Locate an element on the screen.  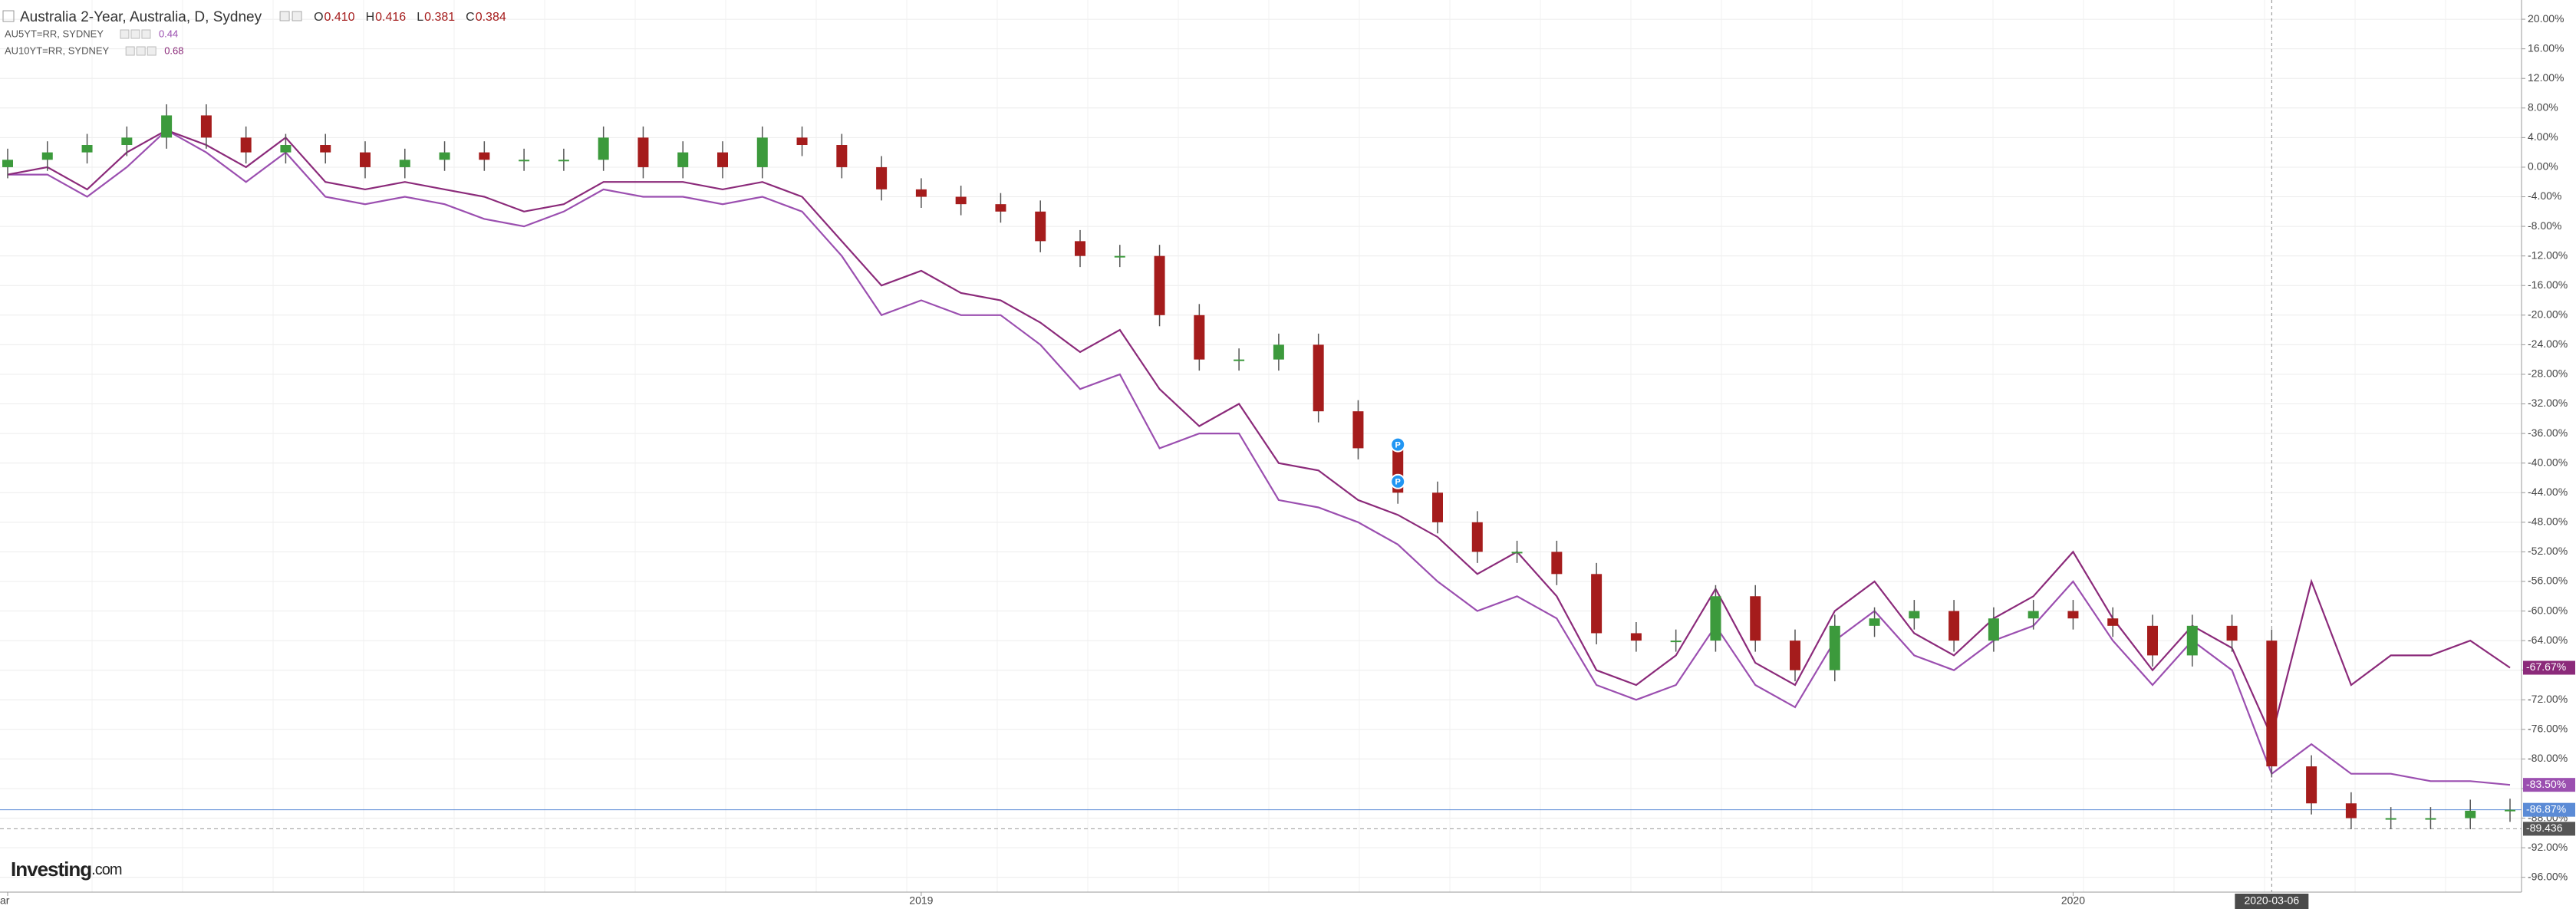
y-tick-label: -80.00% is located at coordinates (2548, 758).